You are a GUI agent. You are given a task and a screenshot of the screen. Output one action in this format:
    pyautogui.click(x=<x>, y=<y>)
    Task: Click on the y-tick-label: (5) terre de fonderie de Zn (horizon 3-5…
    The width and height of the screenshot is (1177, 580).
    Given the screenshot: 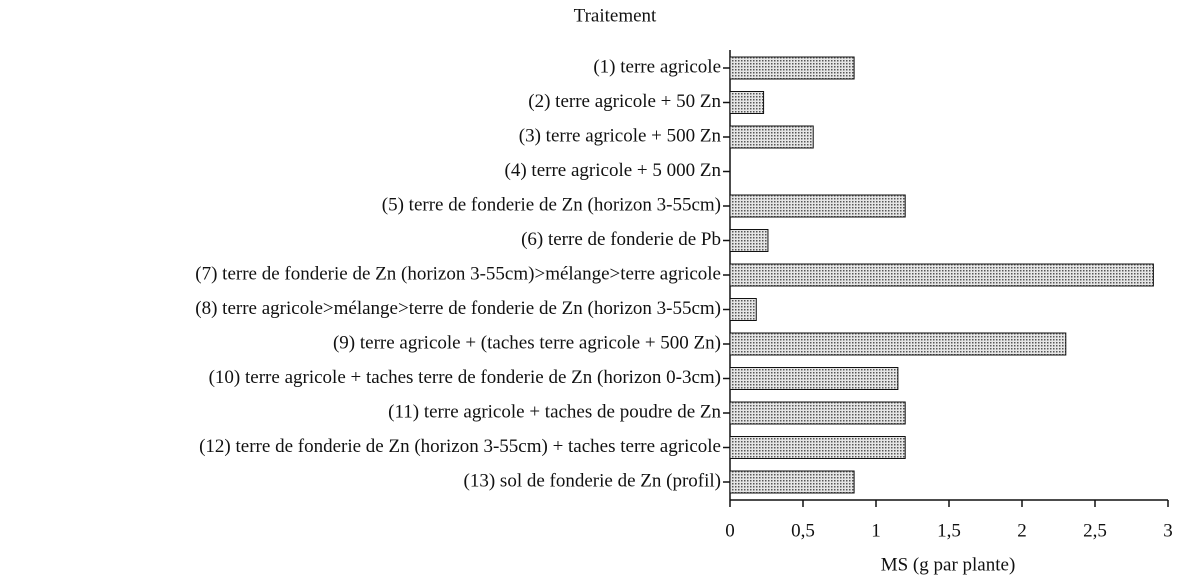 What is the action you would take?
    pyautogui.click(x=551, y=204)
    